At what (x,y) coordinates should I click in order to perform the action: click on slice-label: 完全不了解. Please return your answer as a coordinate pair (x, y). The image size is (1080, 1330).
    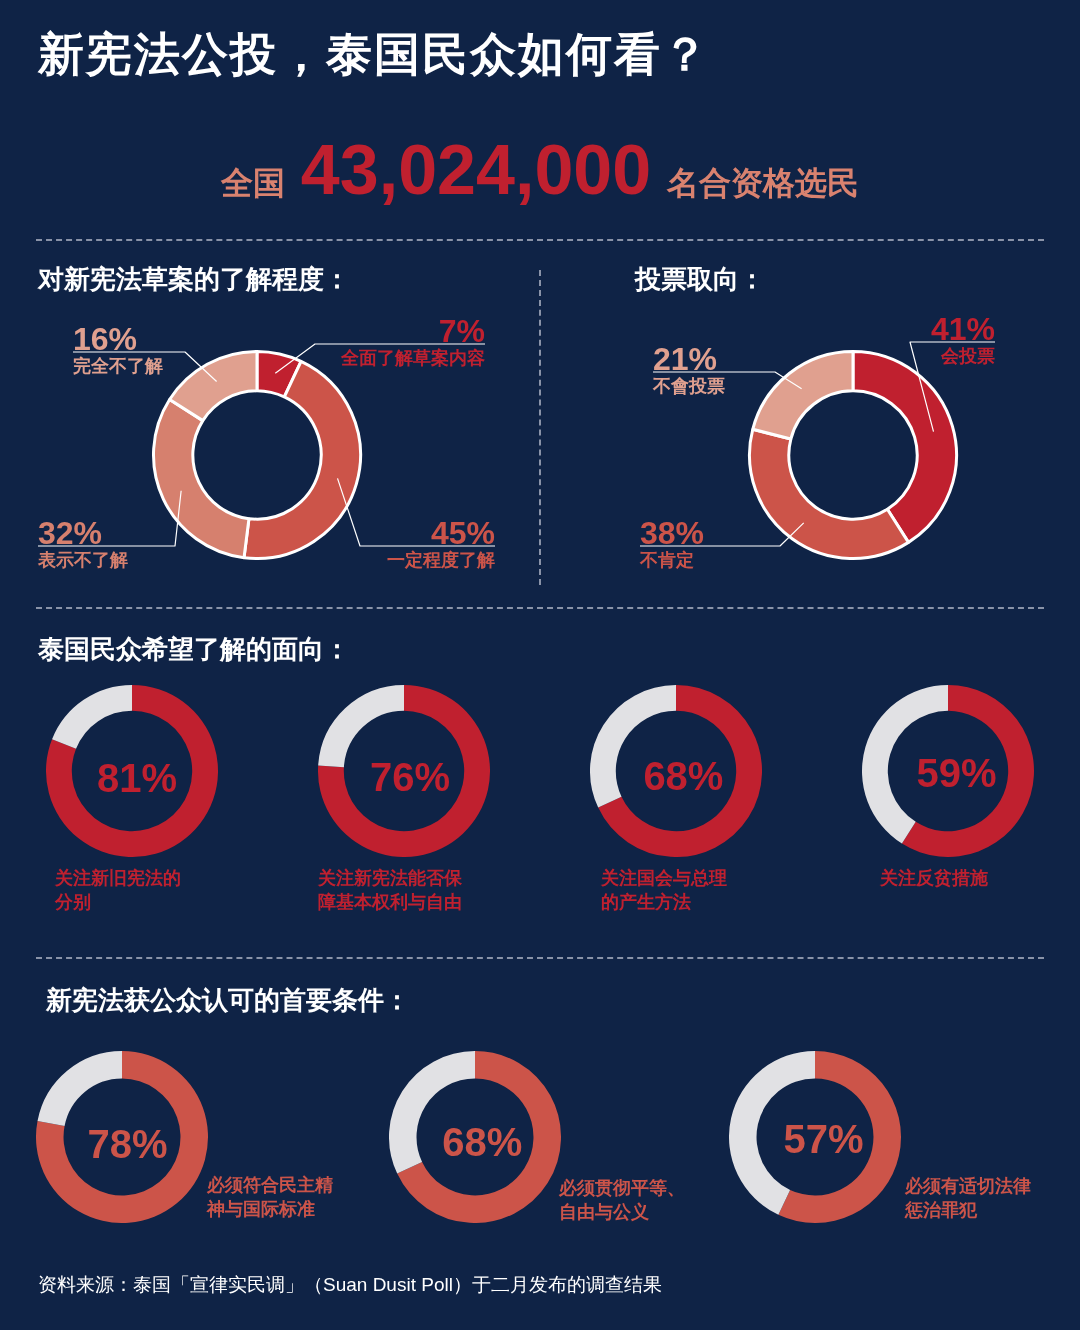
    Looking at the image, I should click on (118, 366).